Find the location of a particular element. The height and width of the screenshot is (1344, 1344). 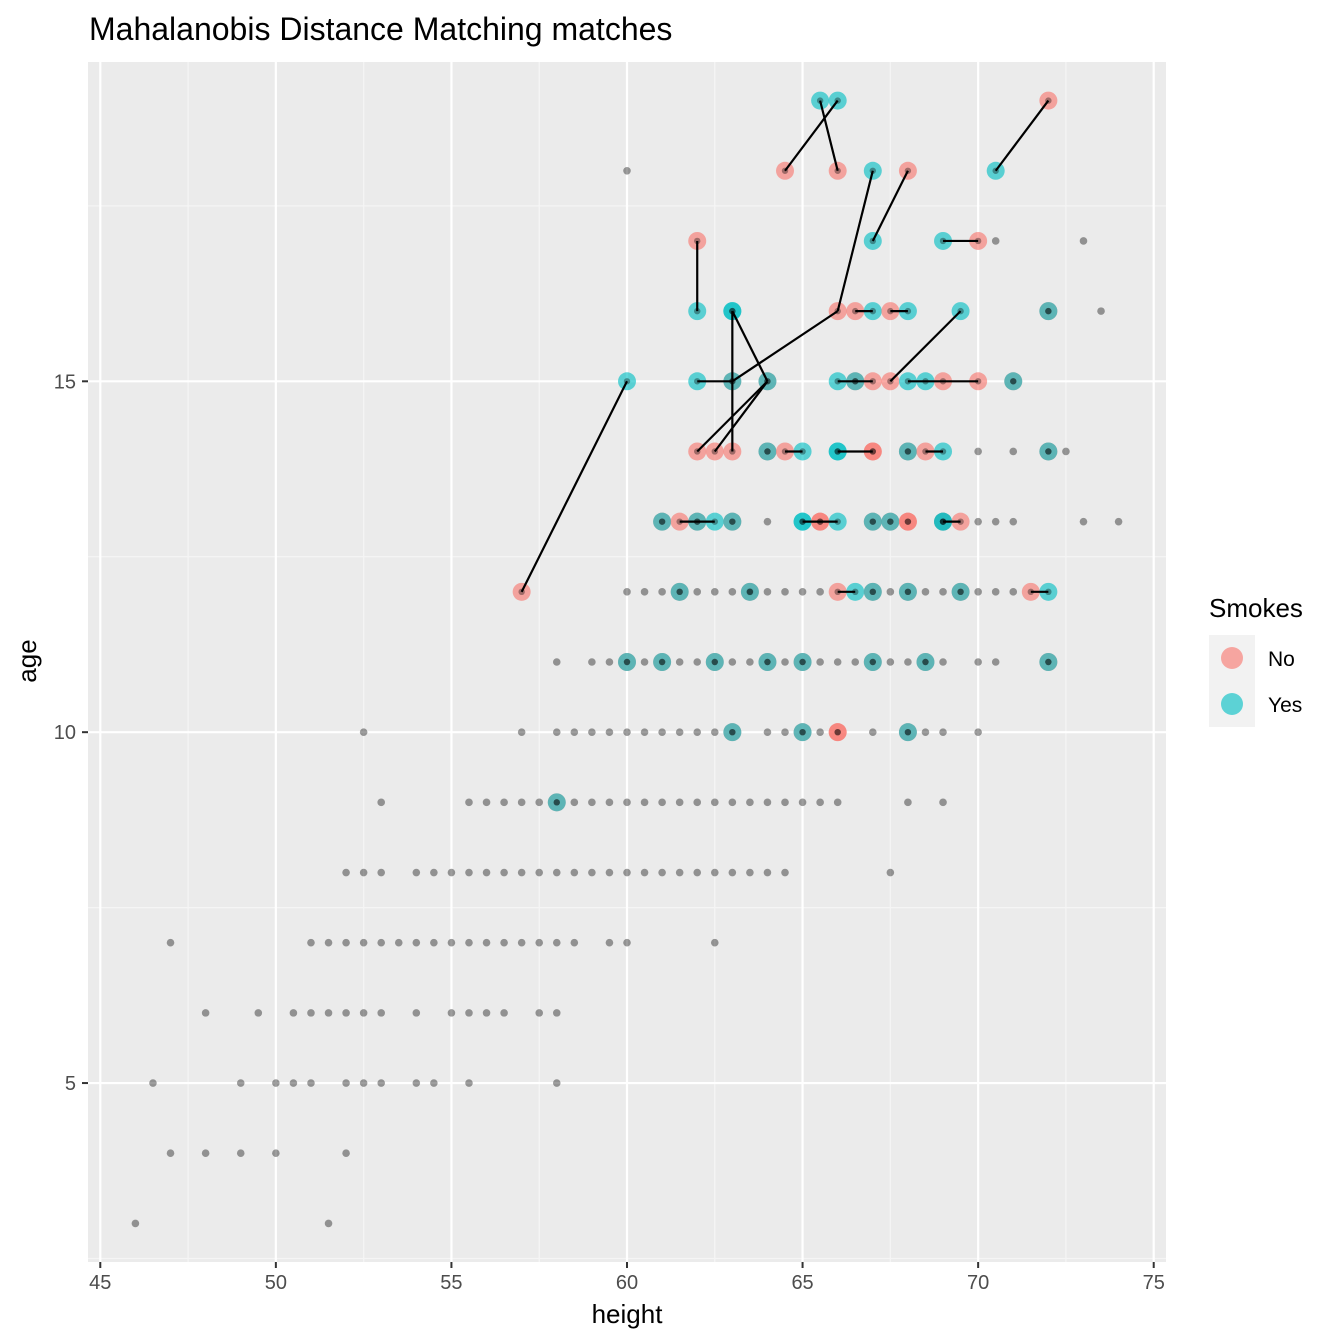

legend-title: Smokes is located at coordinates (1256, 608).